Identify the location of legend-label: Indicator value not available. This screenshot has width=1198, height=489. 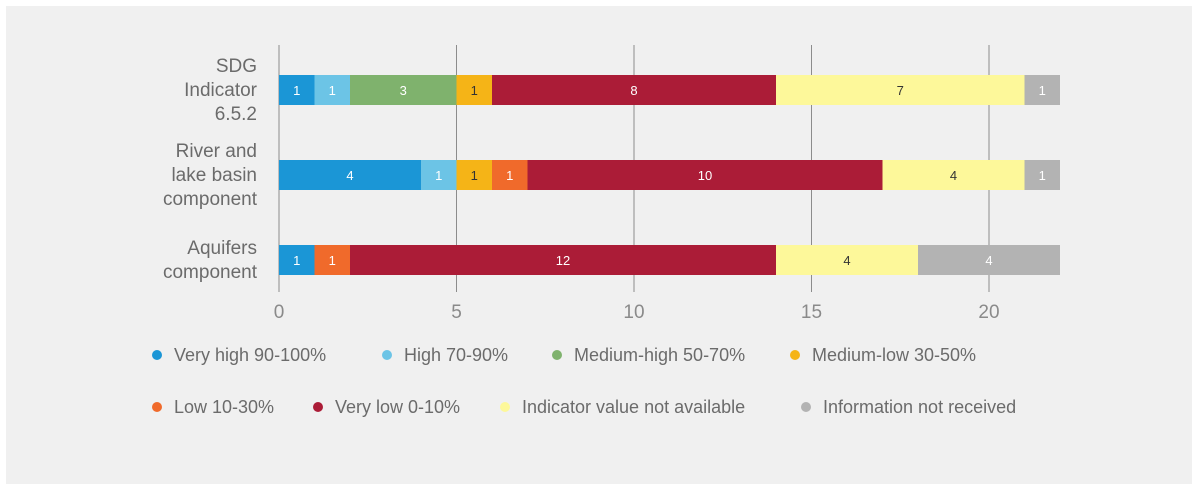
(633, 407).